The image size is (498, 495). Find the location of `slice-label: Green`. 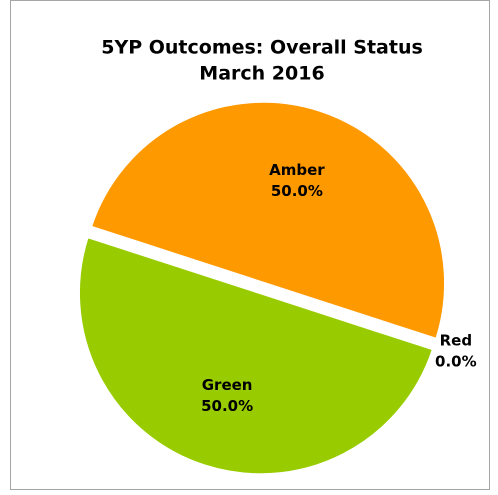

slice-label: Green is located at coordinates (227, 385).